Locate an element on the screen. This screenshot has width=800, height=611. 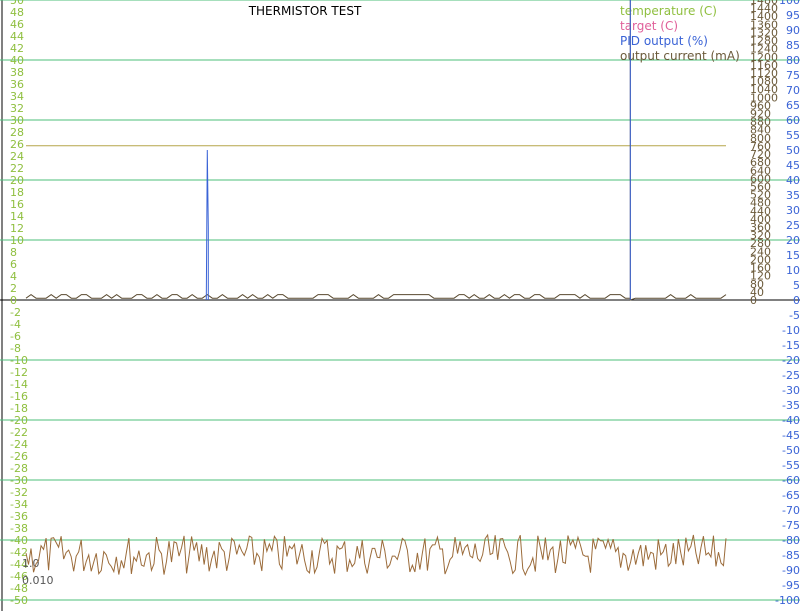
left-tick-label: 8 is located at coordinates (13, 252).